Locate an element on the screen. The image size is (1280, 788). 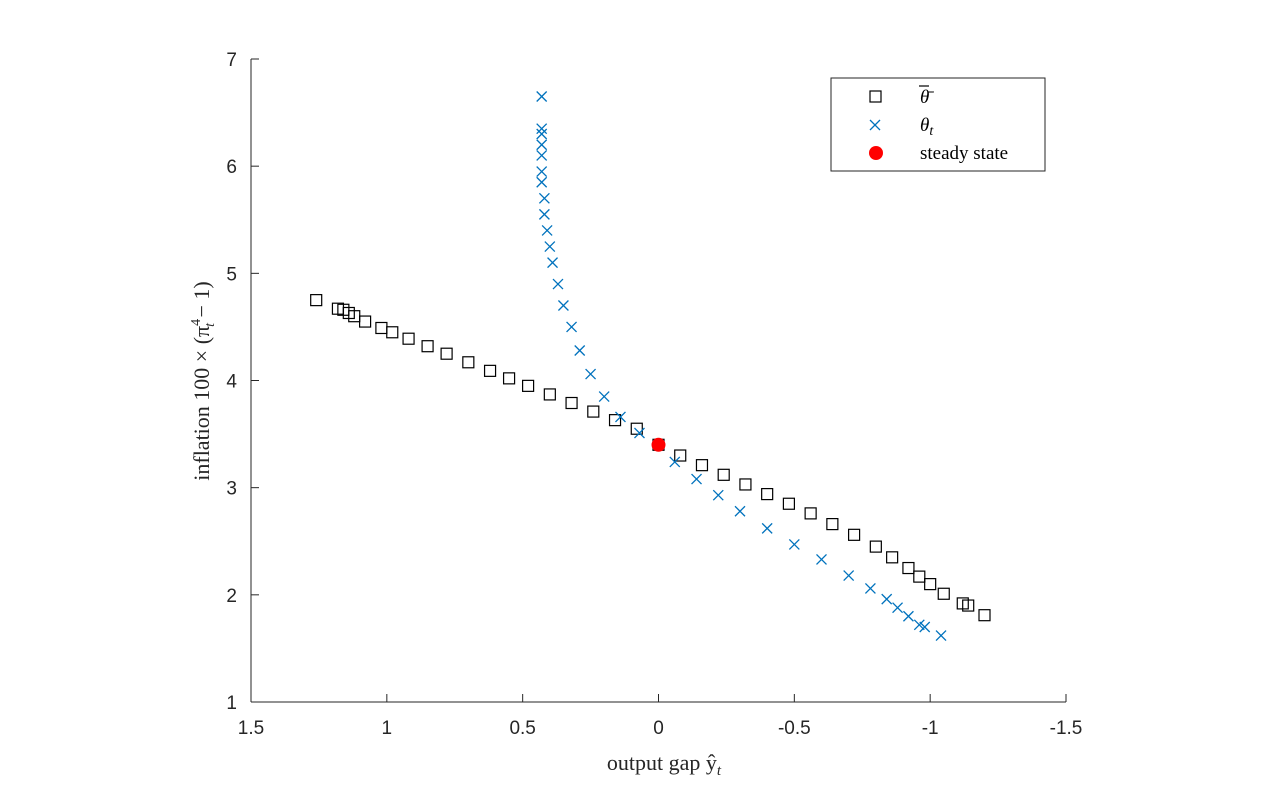
legend-square-marker is located at coordinates (875, 96).